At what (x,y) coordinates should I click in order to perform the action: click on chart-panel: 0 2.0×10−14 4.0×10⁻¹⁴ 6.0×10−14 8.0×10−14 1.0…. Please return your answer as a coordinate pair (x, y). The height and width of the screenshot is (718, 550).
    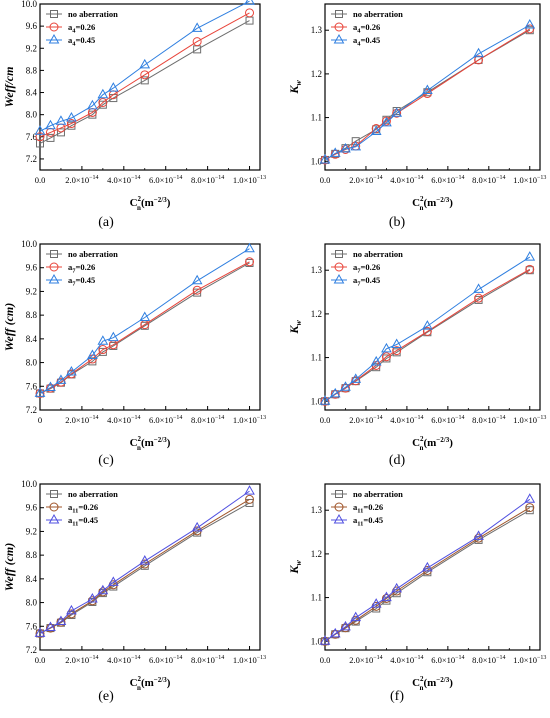
    Looking at the image, I should click on (134, 345).